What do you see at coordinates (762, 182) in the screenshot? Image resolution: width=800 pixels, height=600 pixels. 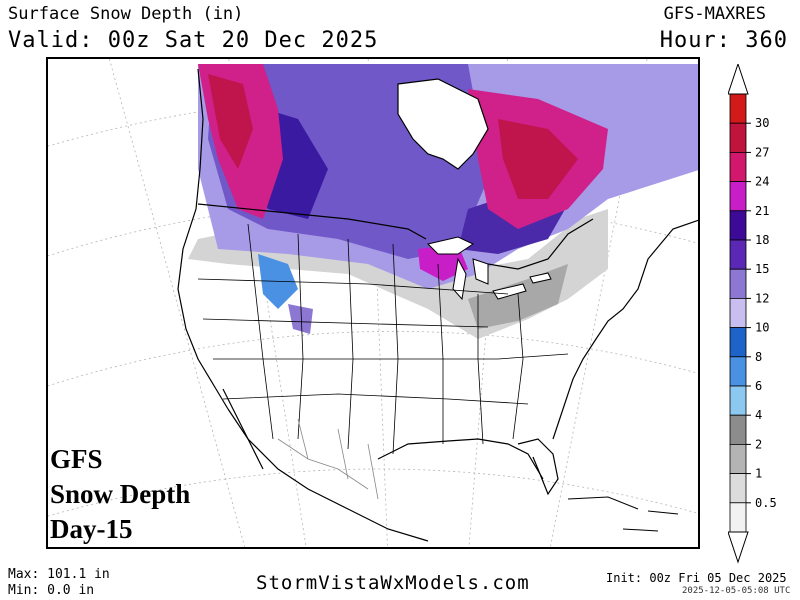 I see `legend-tick-label: 24` at bounding box center [762, 182].